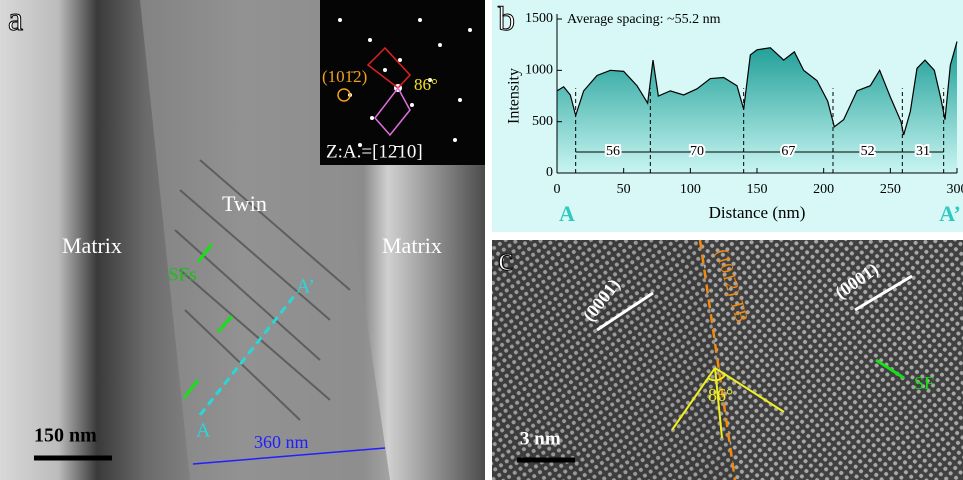  What do you see at coordinates (868, 151) in the screenshot?
I see `spacing-label: 52` at bounding box center [868, 151].